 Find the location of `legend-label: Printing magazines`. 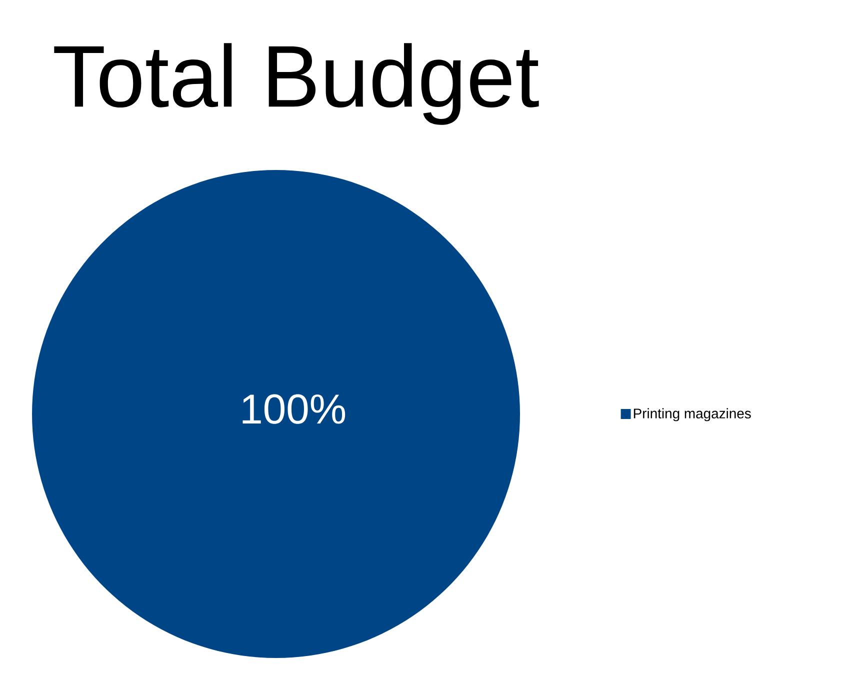

legend-label: Printing magazines is located at coordinates (692, 415).